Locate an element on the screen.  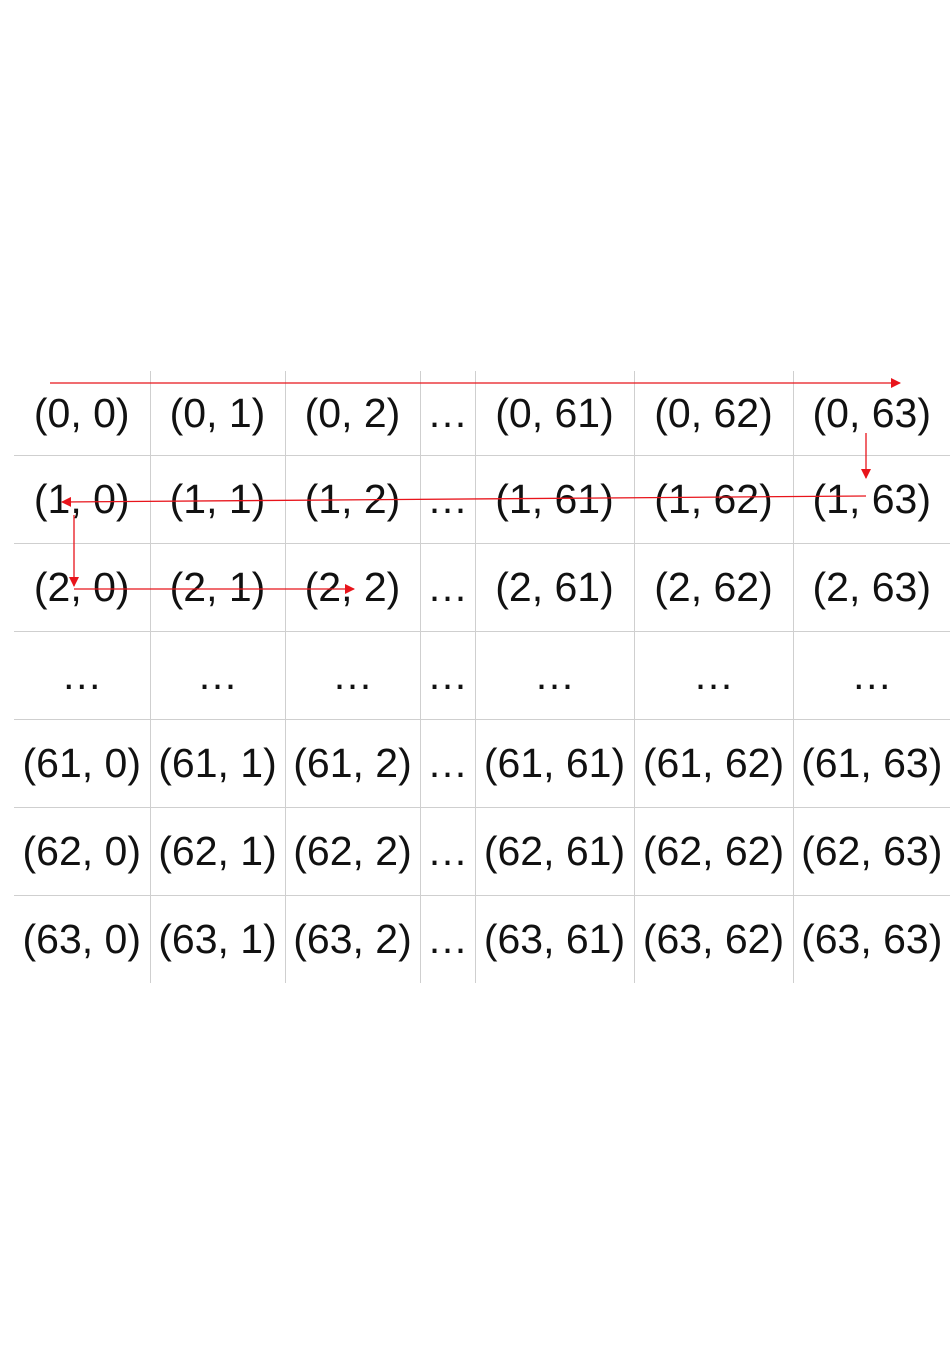
grid-row: (0, 0) (0, 1) (0, 2)… (0, 61) (0, 62) (0, 63) is located at coordinates (482, 413).